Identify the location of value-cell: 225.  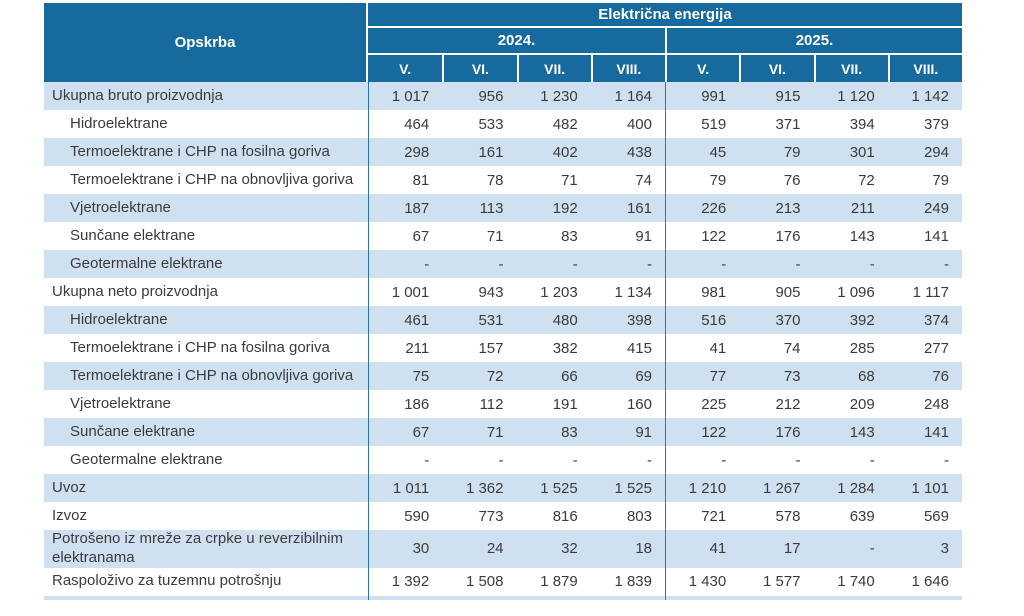
(702, 404).